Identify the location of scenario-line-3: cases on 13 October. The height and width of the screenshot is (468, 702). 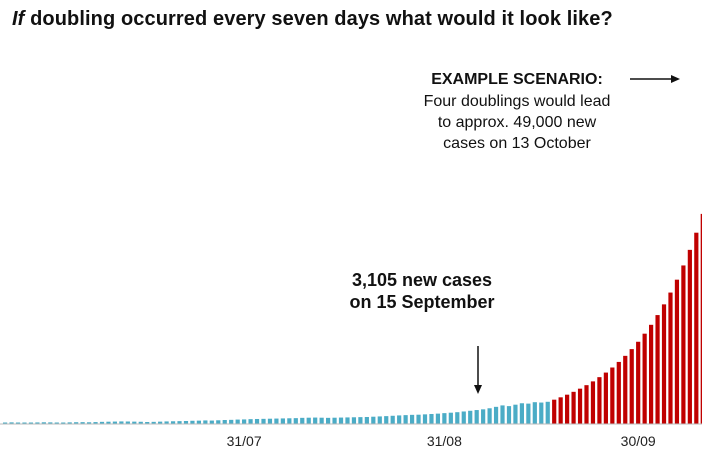
(517, 143).